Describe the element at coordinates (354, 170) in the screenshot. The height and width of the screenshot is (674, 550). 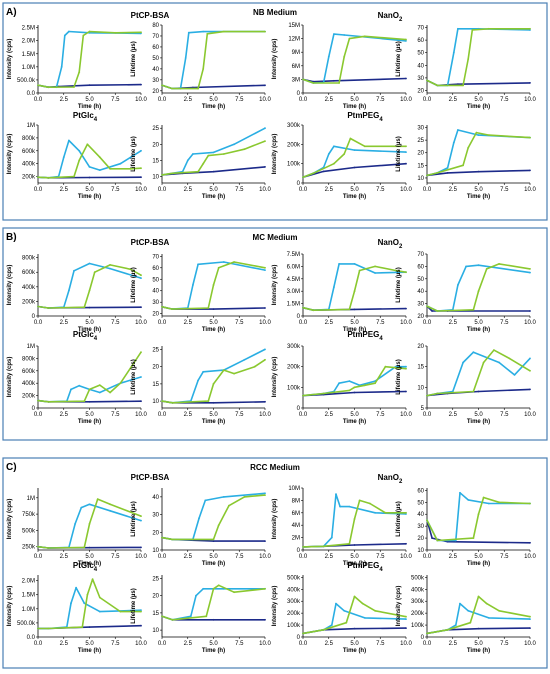
I see `series-line-control` at that location.